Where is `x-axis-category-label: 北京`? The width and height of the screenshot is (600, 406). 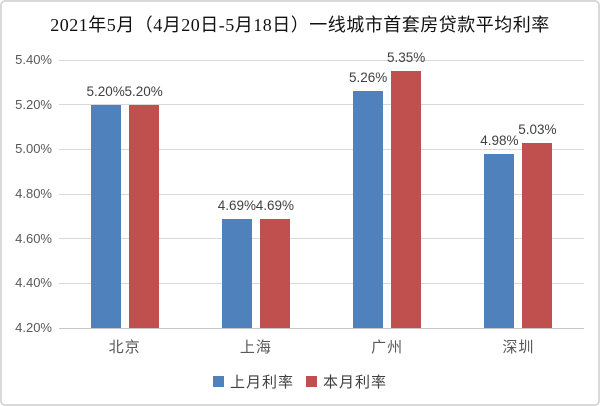 x-axis-category-label: 北京 is located at coordinates (124, 348).